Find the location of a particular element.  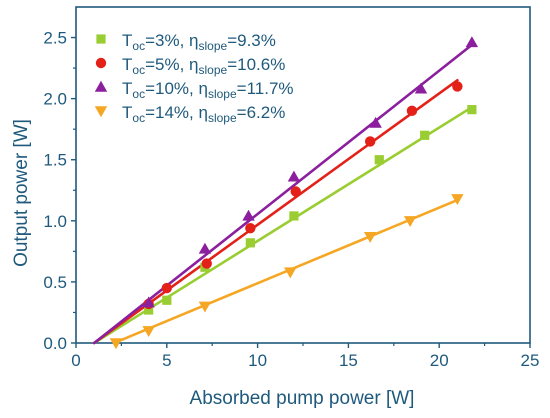

y-tick-label: 0.5 is located at coordinates (55, 282).